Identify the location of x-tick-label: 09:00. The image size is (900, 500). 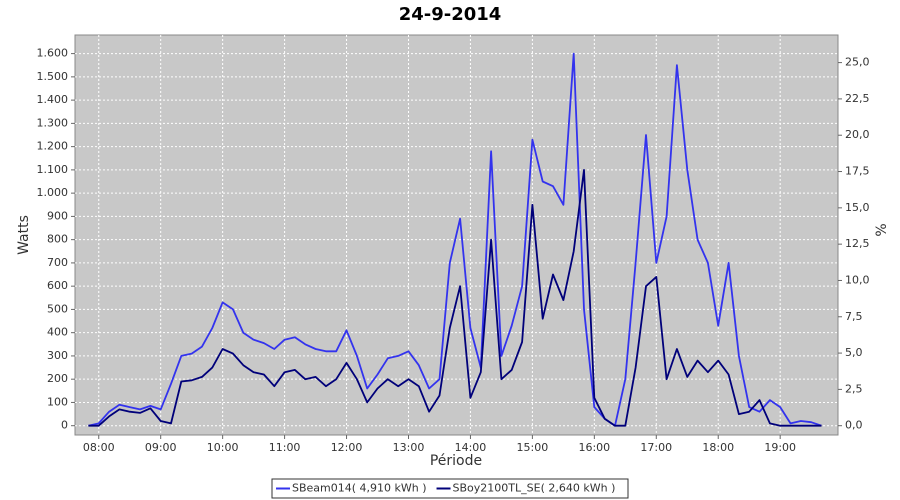
(161, 447).